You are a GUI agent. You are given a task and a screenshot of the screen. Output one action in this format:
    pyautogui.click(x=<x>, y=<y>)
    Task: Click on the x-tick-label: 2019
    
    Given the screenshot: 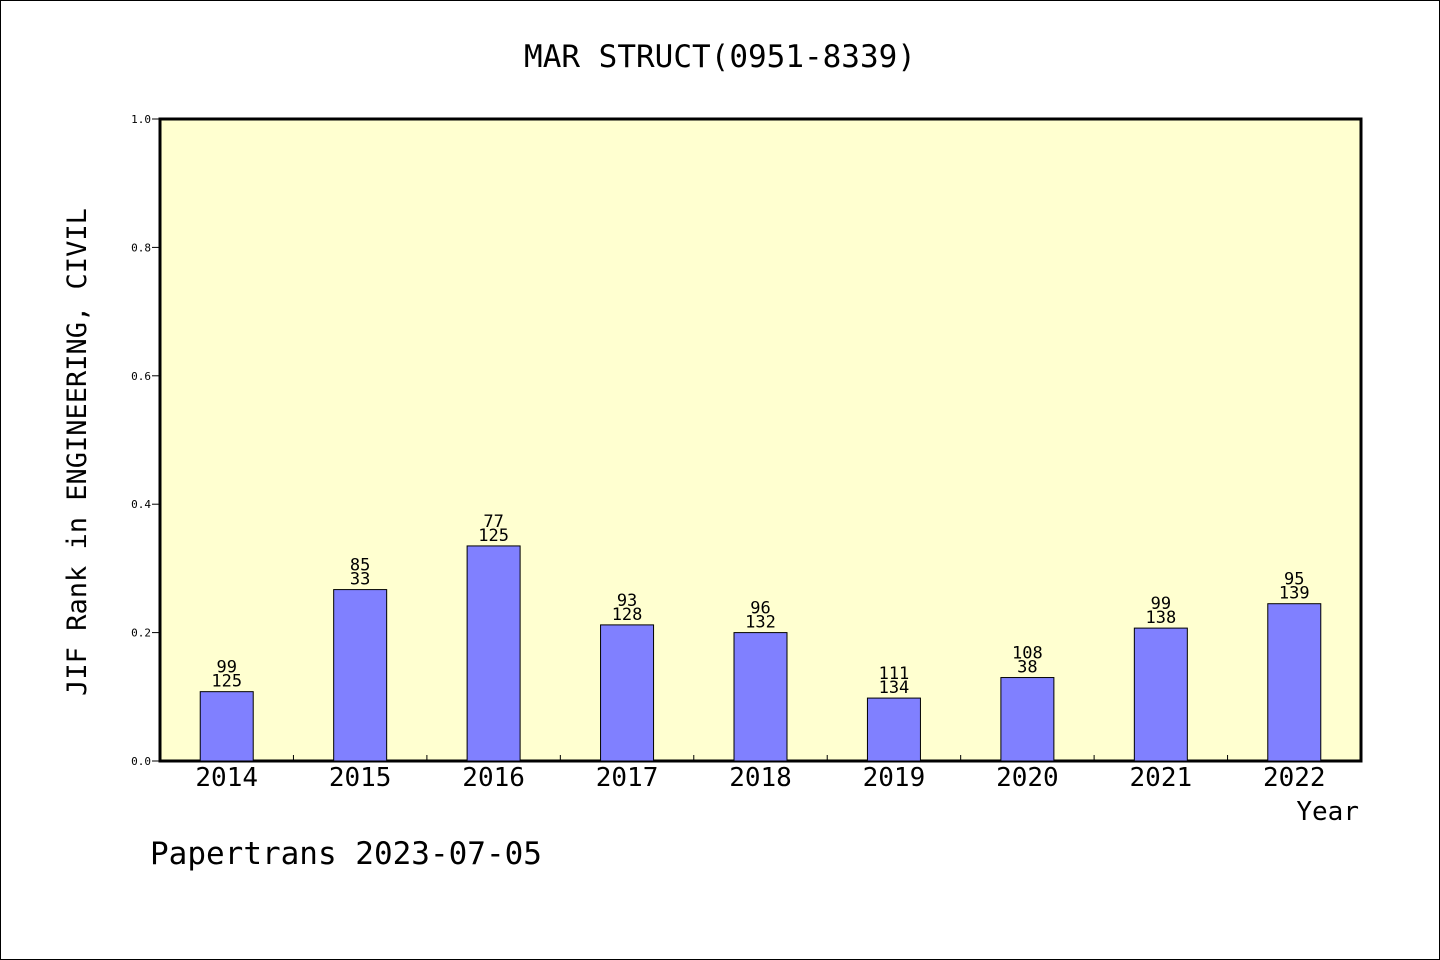 What is the action you would take?
    pyautogui.click(x=894, y=778)
    